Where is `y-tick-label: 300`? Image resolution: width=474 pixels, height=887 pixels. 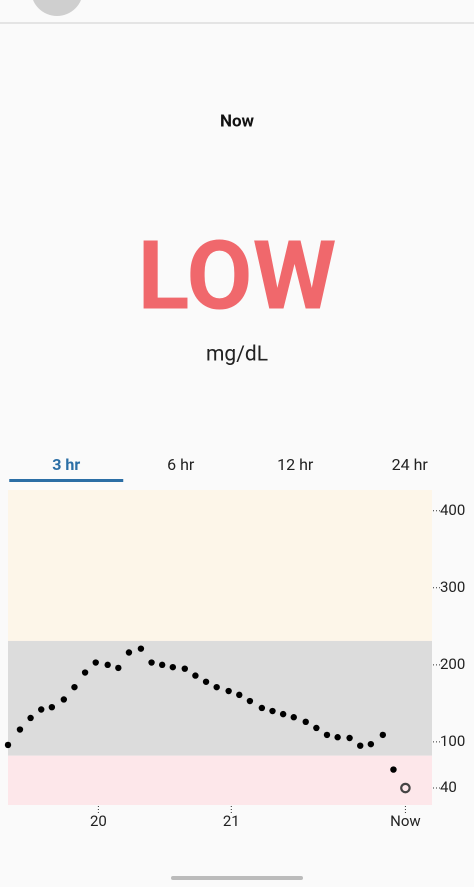
y-tick-label: 300 is located at coordinates (452, 587).